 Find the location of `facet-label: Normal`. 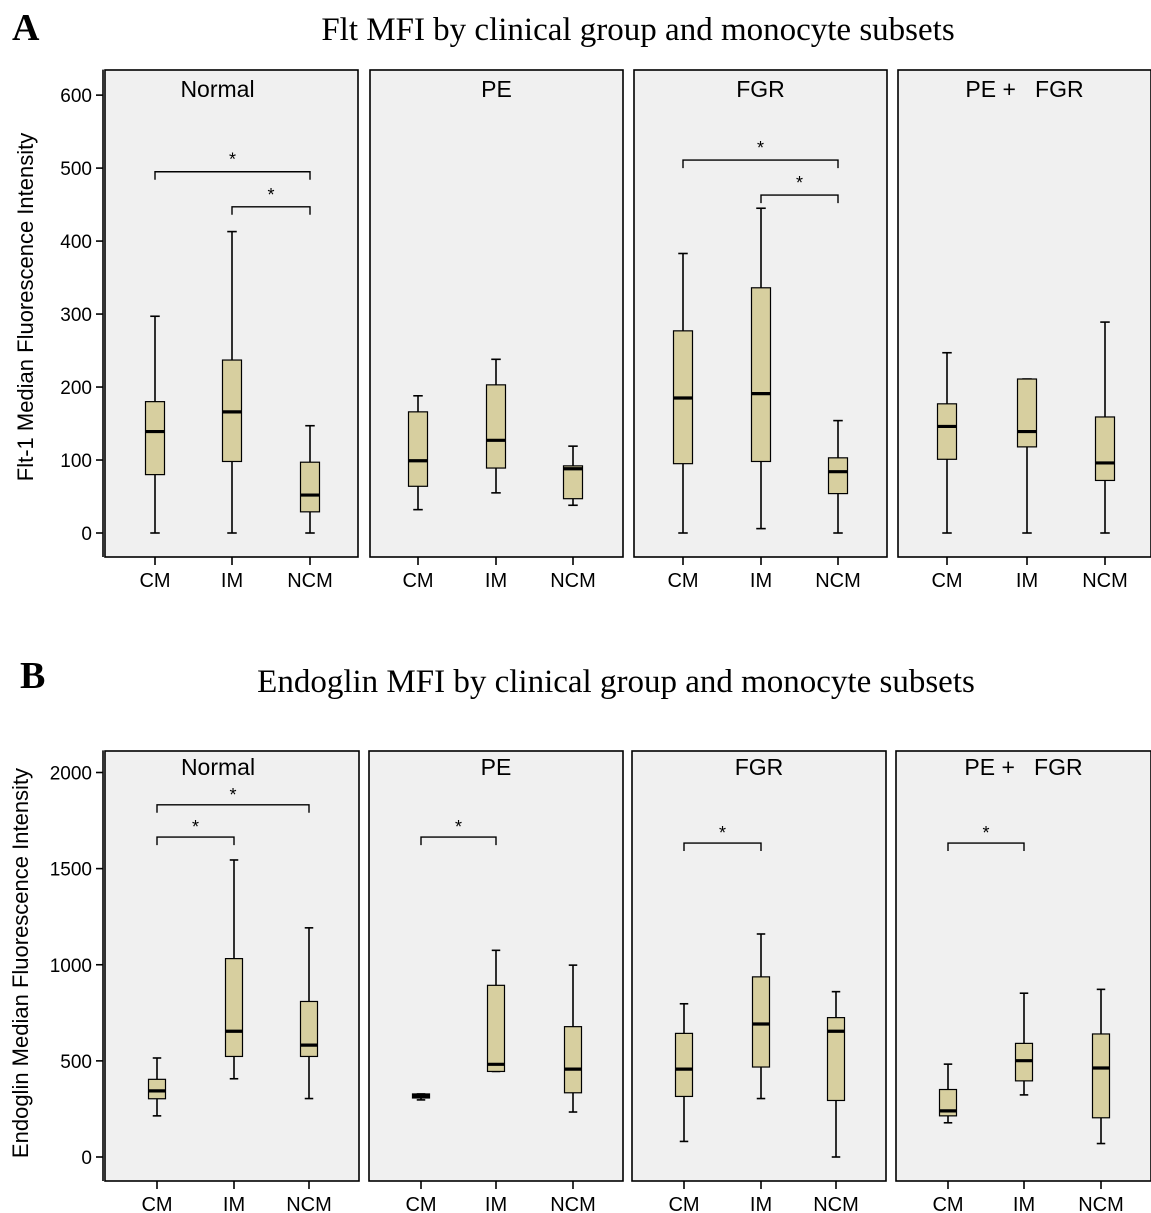

facet-label: Normal is located at coordinates (218, 767).